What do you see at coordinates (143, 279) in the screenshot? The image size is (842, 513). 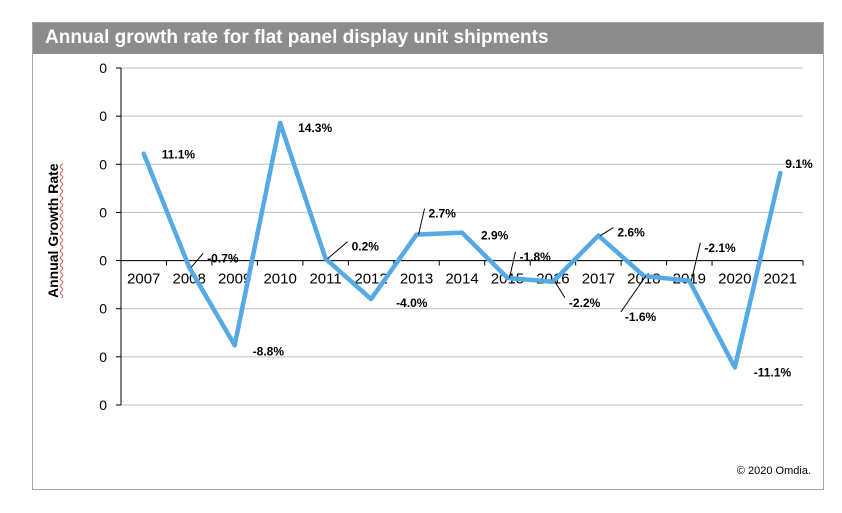 I see `x-tick-label: 2007` at bounding box center [143, 279].